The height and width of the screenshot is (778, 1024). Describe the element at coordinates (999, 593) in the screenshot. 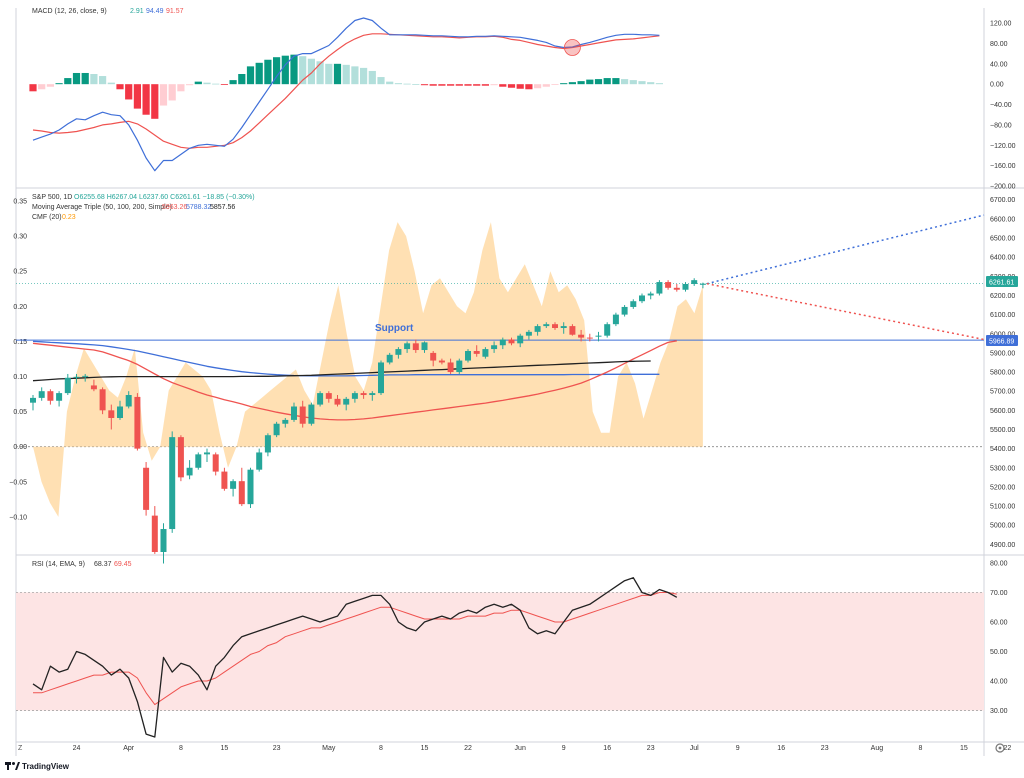

I see `rsi-y-tick: 70.00` at that location.